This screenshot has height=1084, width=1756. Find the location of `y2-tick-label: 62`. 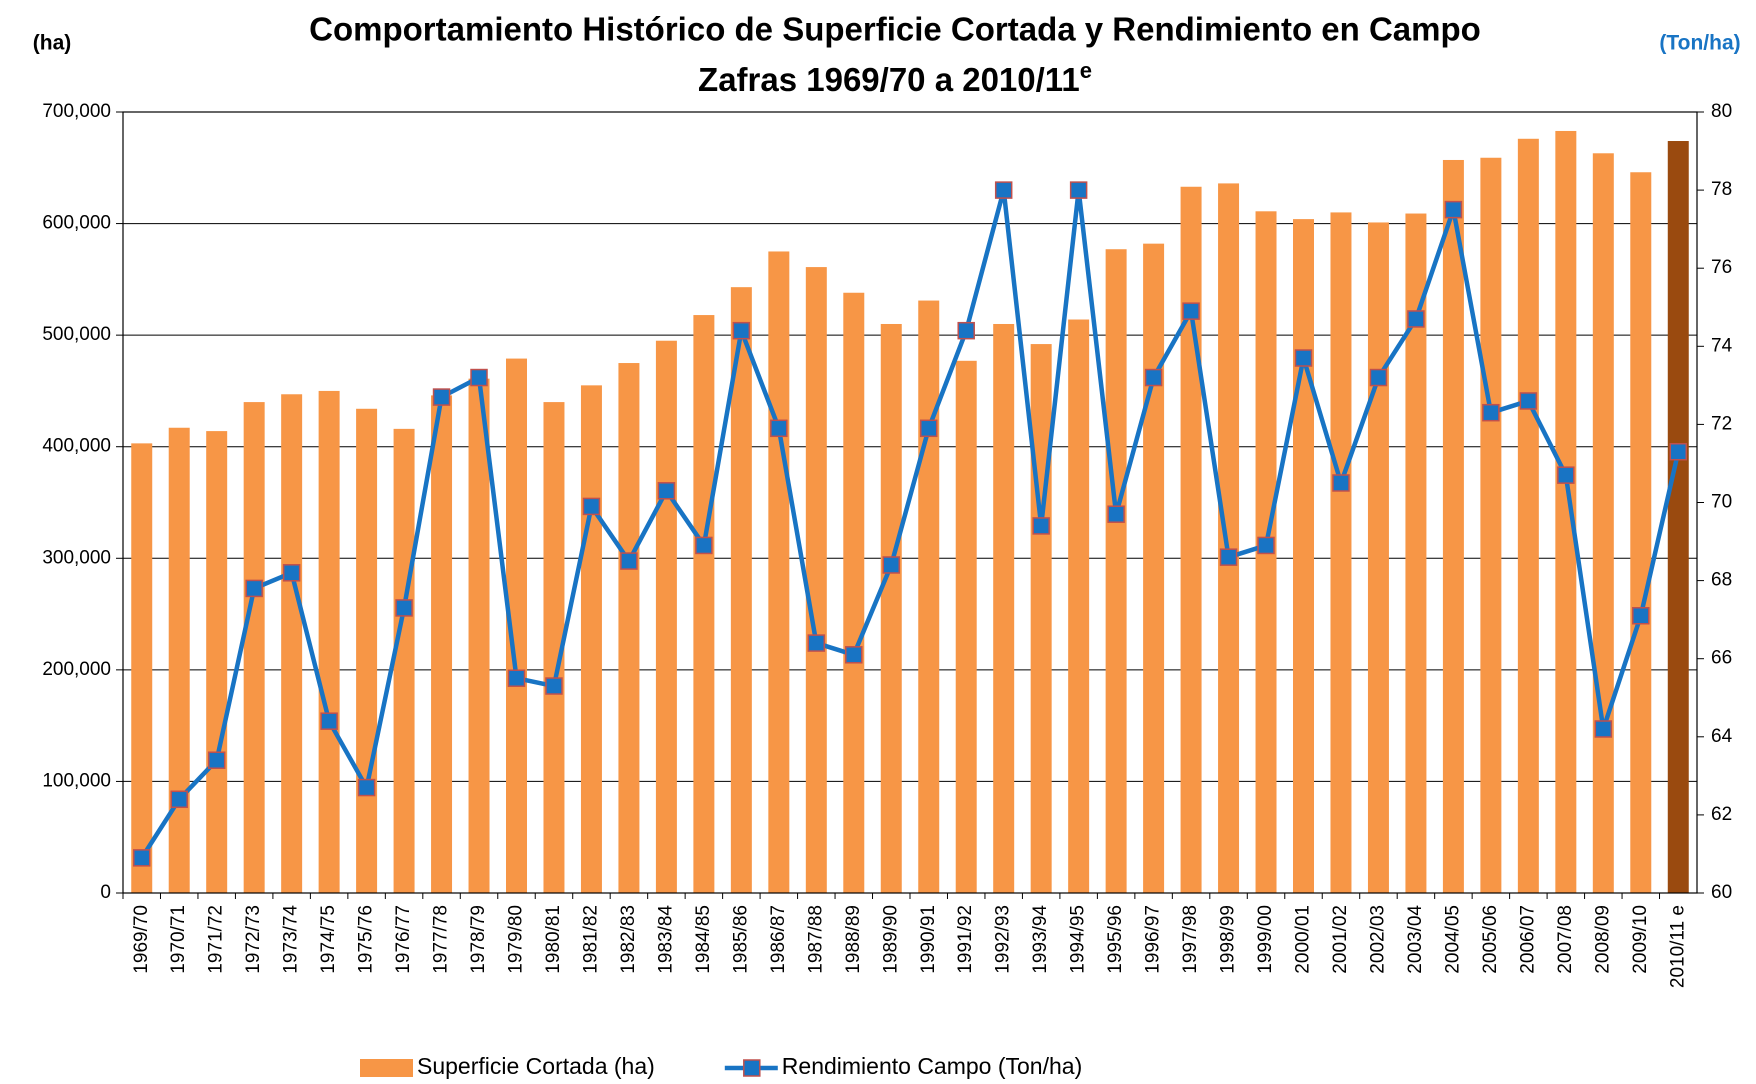

y2-tick-label: 62 is located at coordinates (1721, 814).